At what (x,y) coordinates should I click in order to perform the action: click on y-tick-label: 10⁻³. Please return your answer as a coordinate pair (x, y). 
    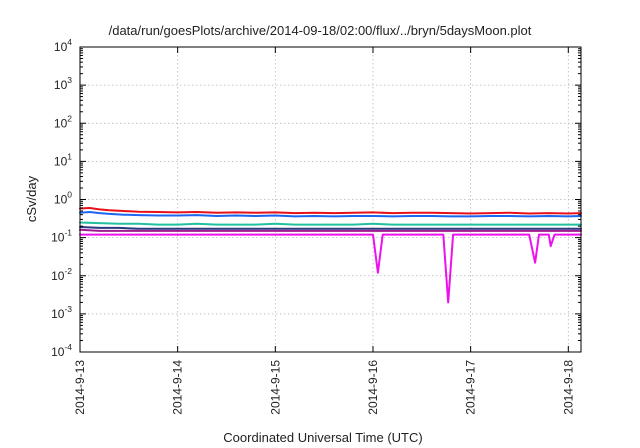
    Looking at the image, I should click on (61, 312).